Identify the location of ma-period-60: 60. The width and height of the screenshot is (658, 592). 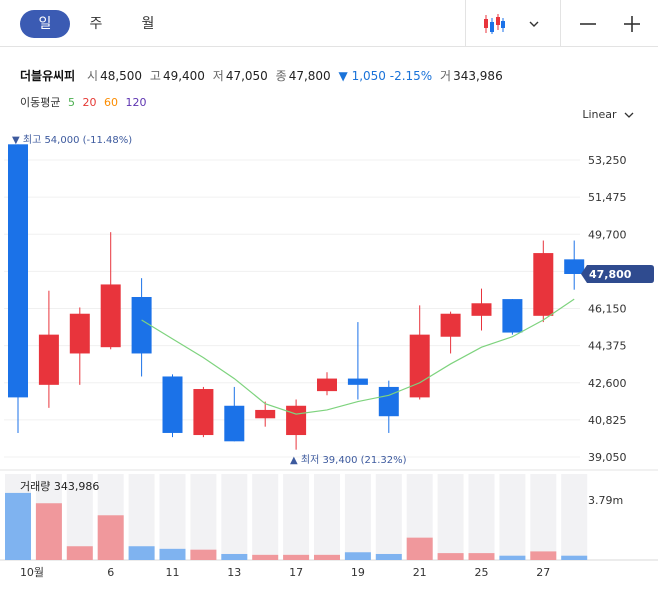
(110, 102).